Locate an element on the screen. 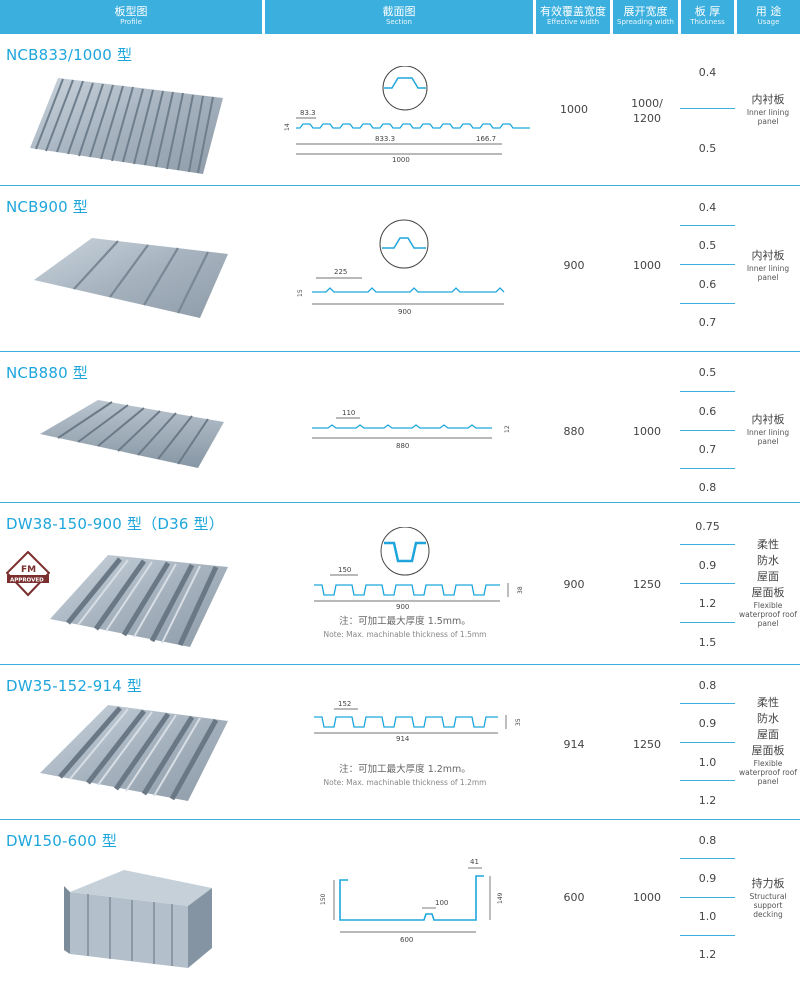  usage: 持力板 Structural support decking is located at coordinates (768, 898).